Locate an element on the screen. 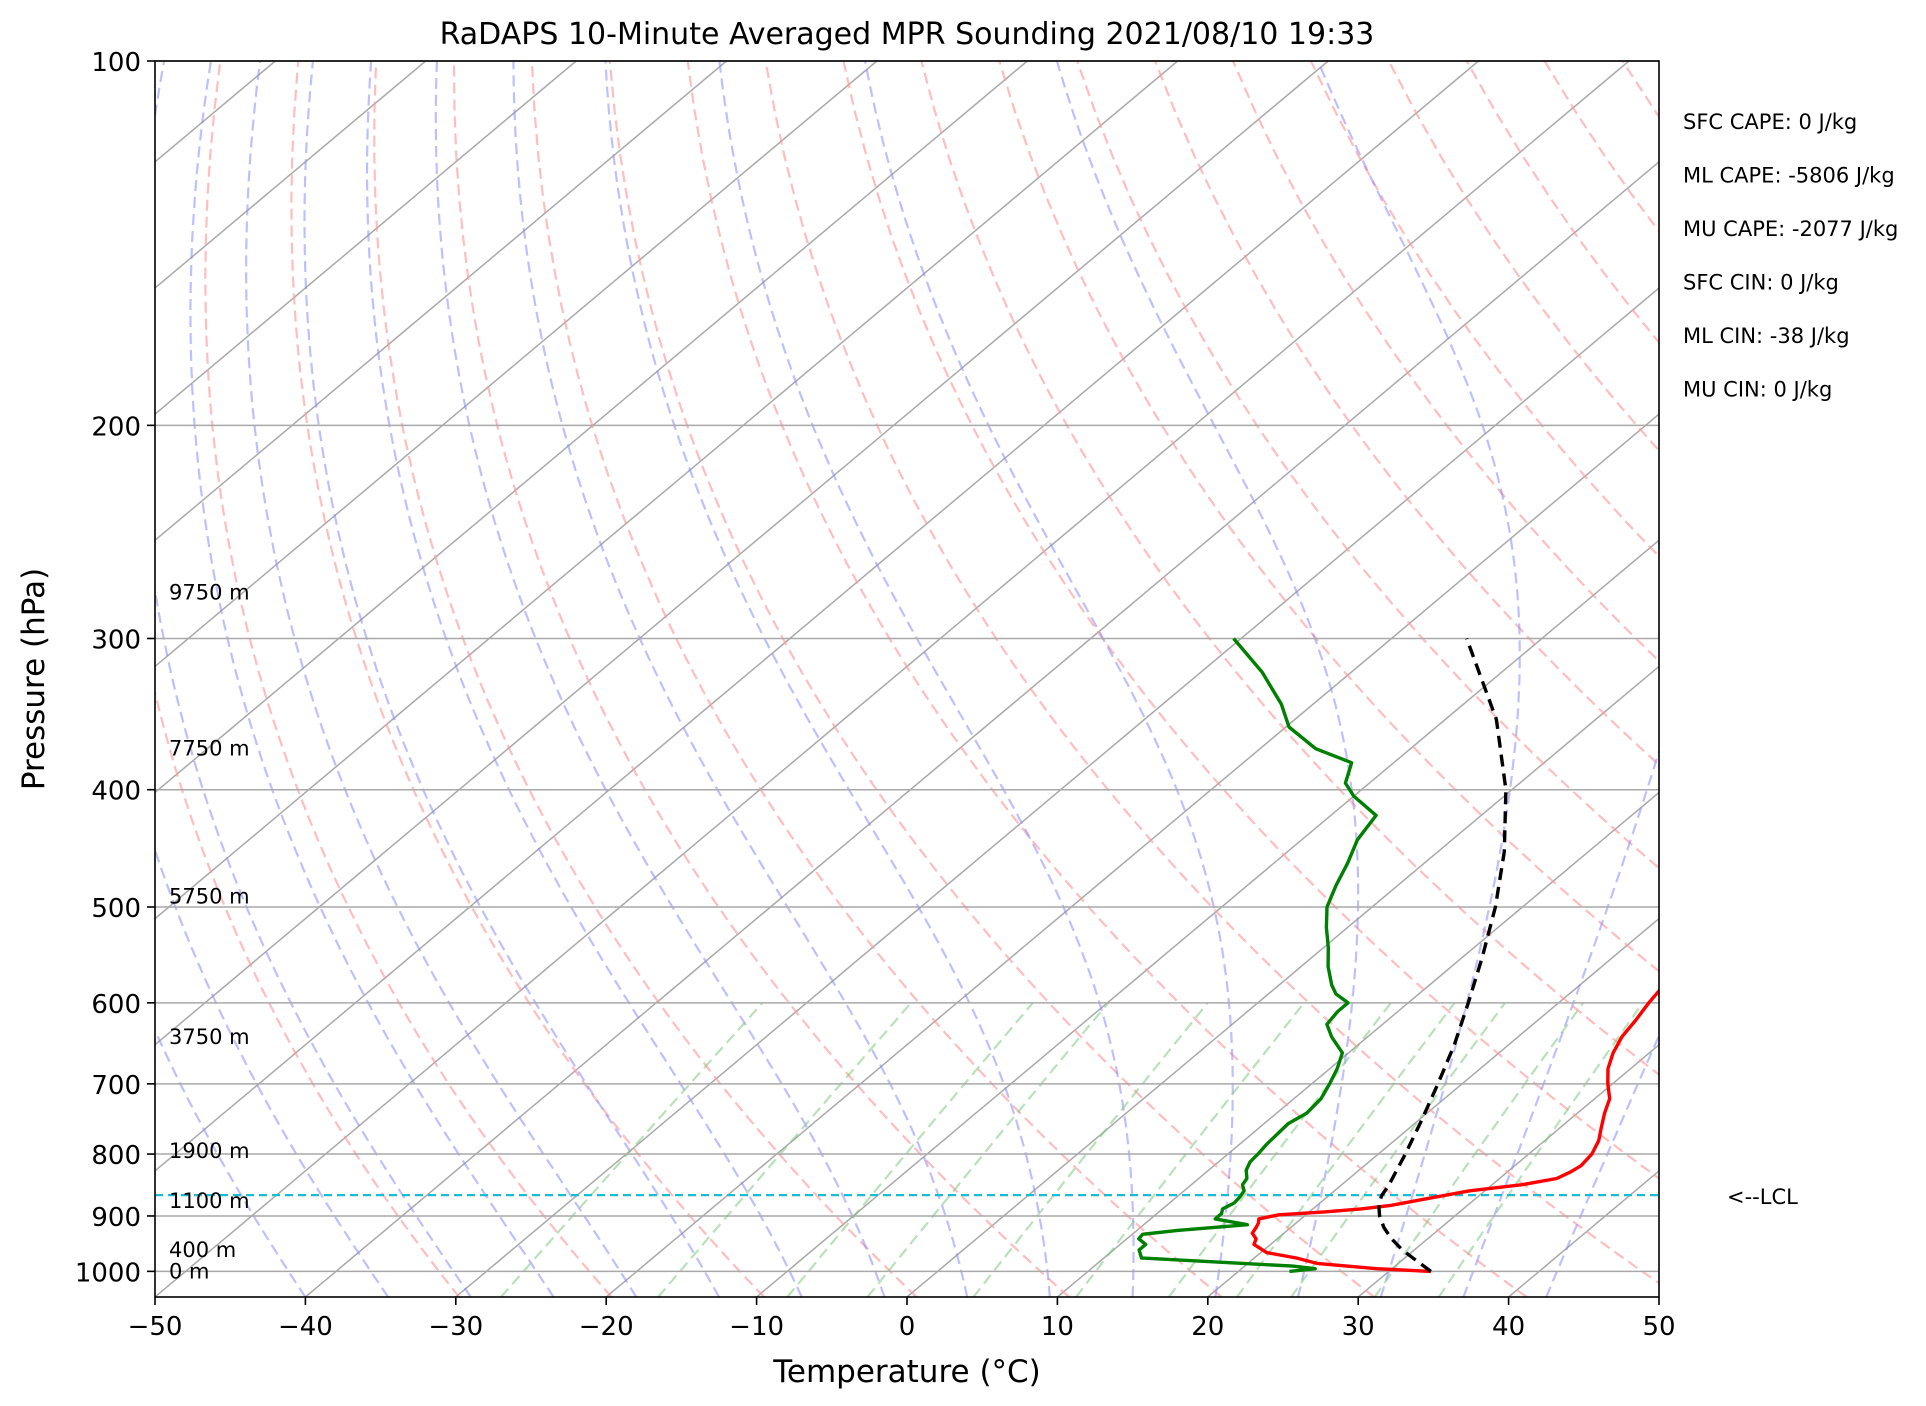 The width and height of the screenshot is (1926, 1406). x-tick-label: 30 is located at coordinates (1358, 1327).